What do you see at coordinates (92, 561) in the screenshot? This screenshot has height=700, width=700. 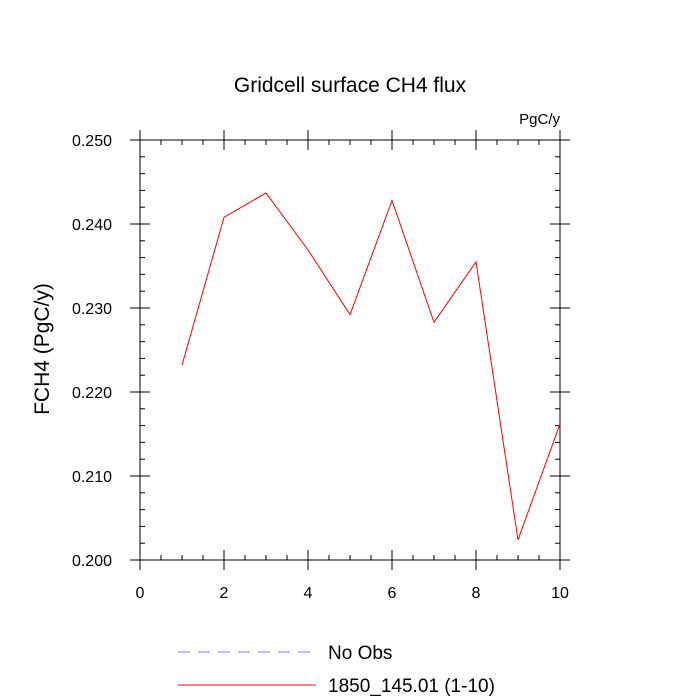 I see `y-tick-label: 0.200` at bounding box center [92, 561].